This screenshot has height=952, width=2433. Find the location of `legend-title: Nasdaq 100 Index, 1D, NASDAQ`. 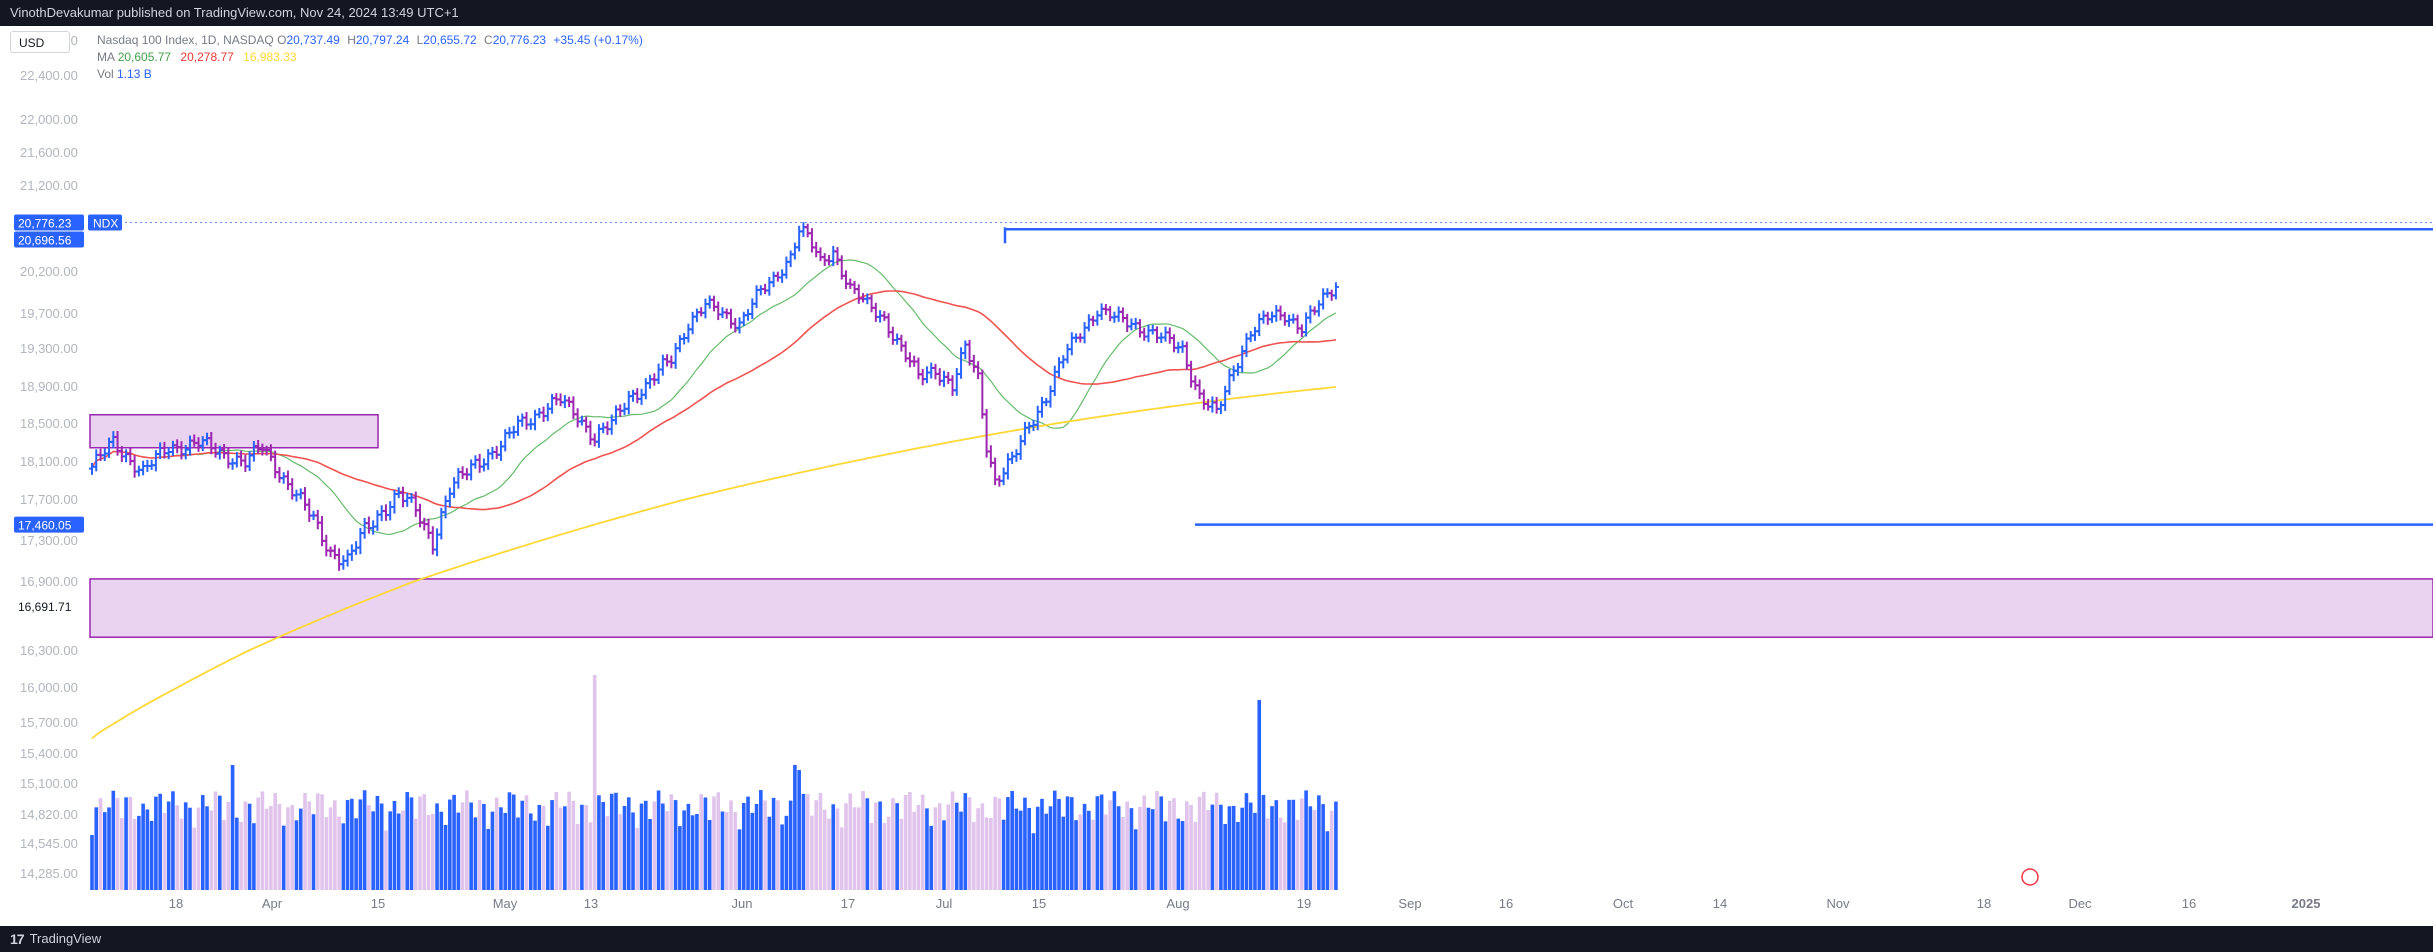

legend-title: Nasdaq 100 Index, 1D, NASDAQ is located at coordinates (185, 40).